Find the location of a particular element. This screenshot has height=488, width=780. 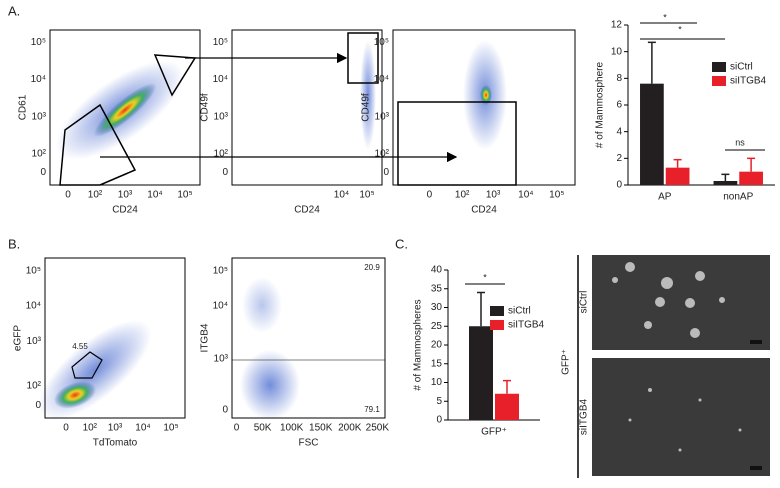

x-tick-label: 250K is located at coordinates (378, 428).